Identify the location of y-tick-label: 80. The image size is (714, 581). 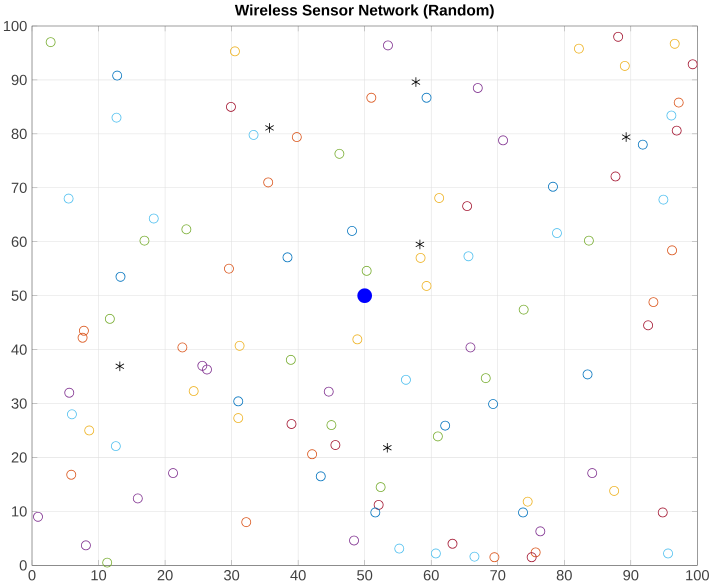
(19, 134).